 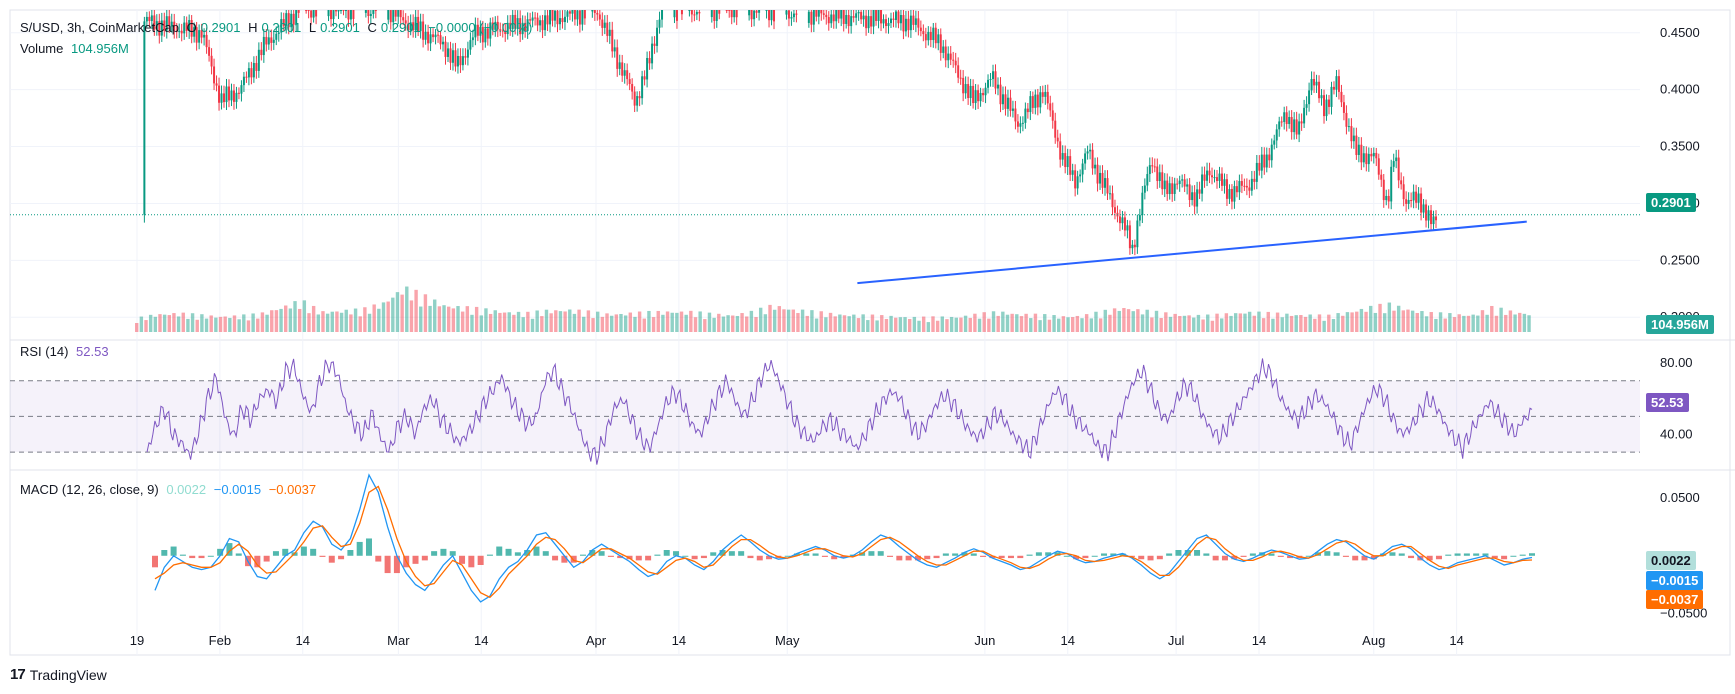 I want to click on low-label: L, so click(x=312, y=27).